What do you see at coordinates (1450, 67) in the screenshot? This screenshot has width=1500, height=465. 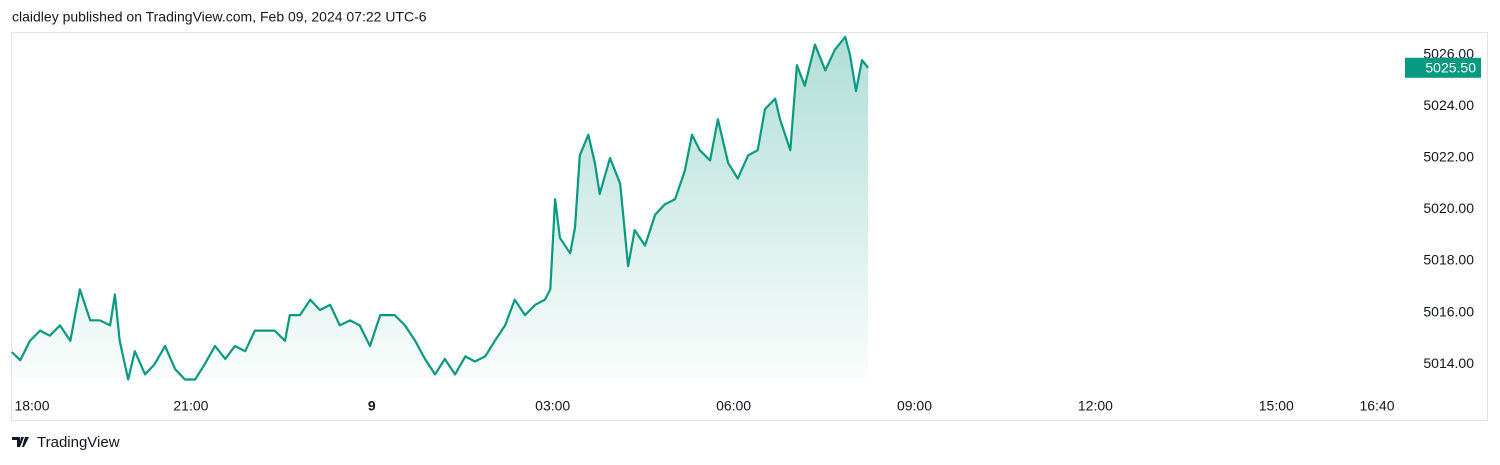 I see `price-tag-label: 5025.50` at bounding box center [1450, 67].